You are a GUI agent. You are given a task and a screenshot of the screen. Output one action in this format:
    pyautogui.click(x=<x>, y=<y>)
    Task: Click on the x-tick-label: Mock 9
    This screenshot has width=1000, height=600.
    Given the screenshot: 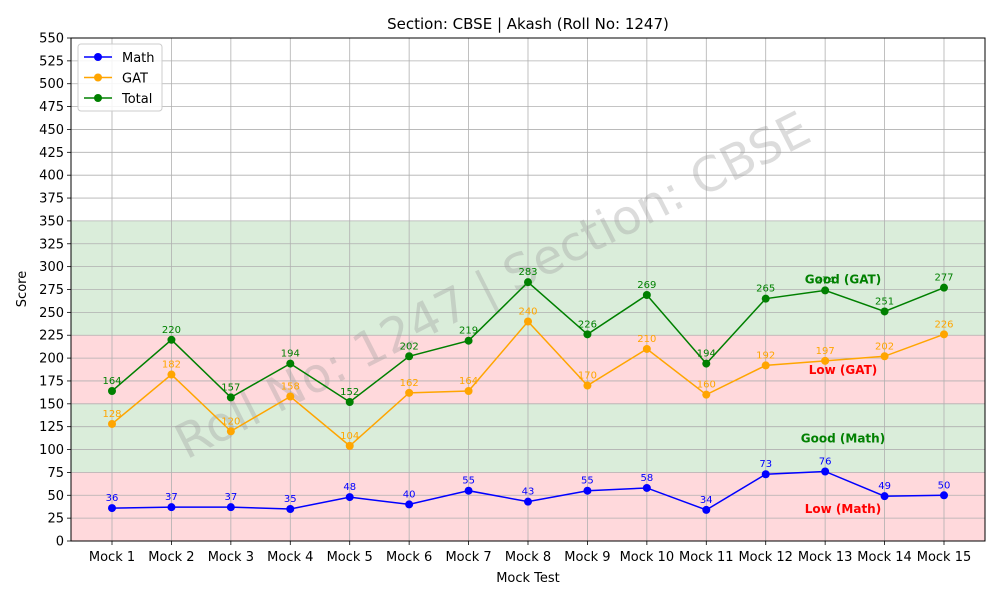 What is the action you would take?
    pyautogui.click(x=587, y=557)
    